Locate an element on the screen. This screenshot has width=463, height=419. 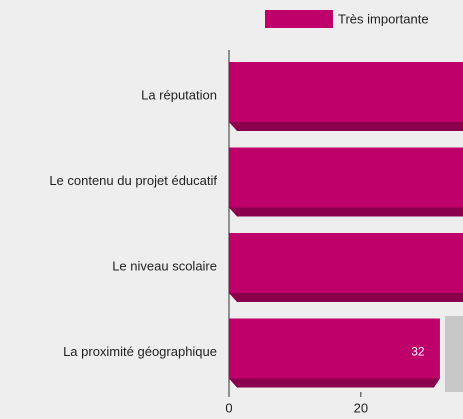
data-label: 32 is located at coordinates (418, 352).